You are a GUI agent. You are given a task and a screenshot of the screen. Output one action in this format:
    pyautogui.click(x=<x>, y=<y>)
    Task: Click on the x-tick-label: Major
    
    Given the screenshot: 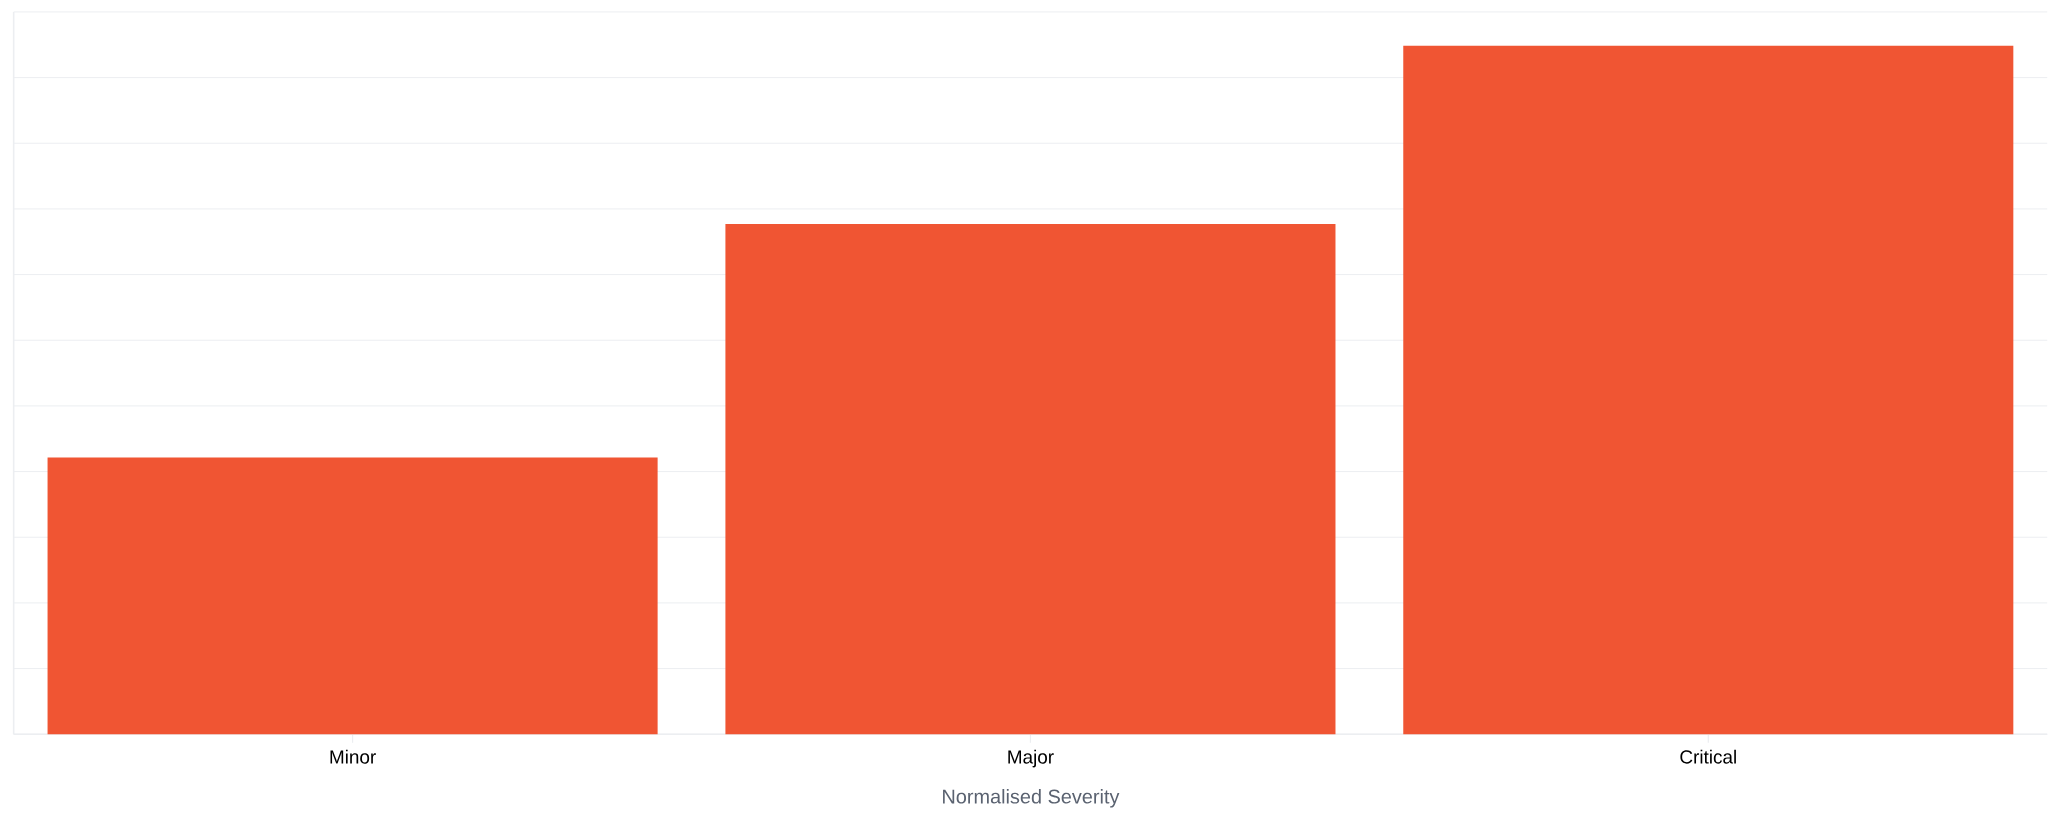 What is the action you would take?
    pyautogui.click(x=1031, y=758)
    